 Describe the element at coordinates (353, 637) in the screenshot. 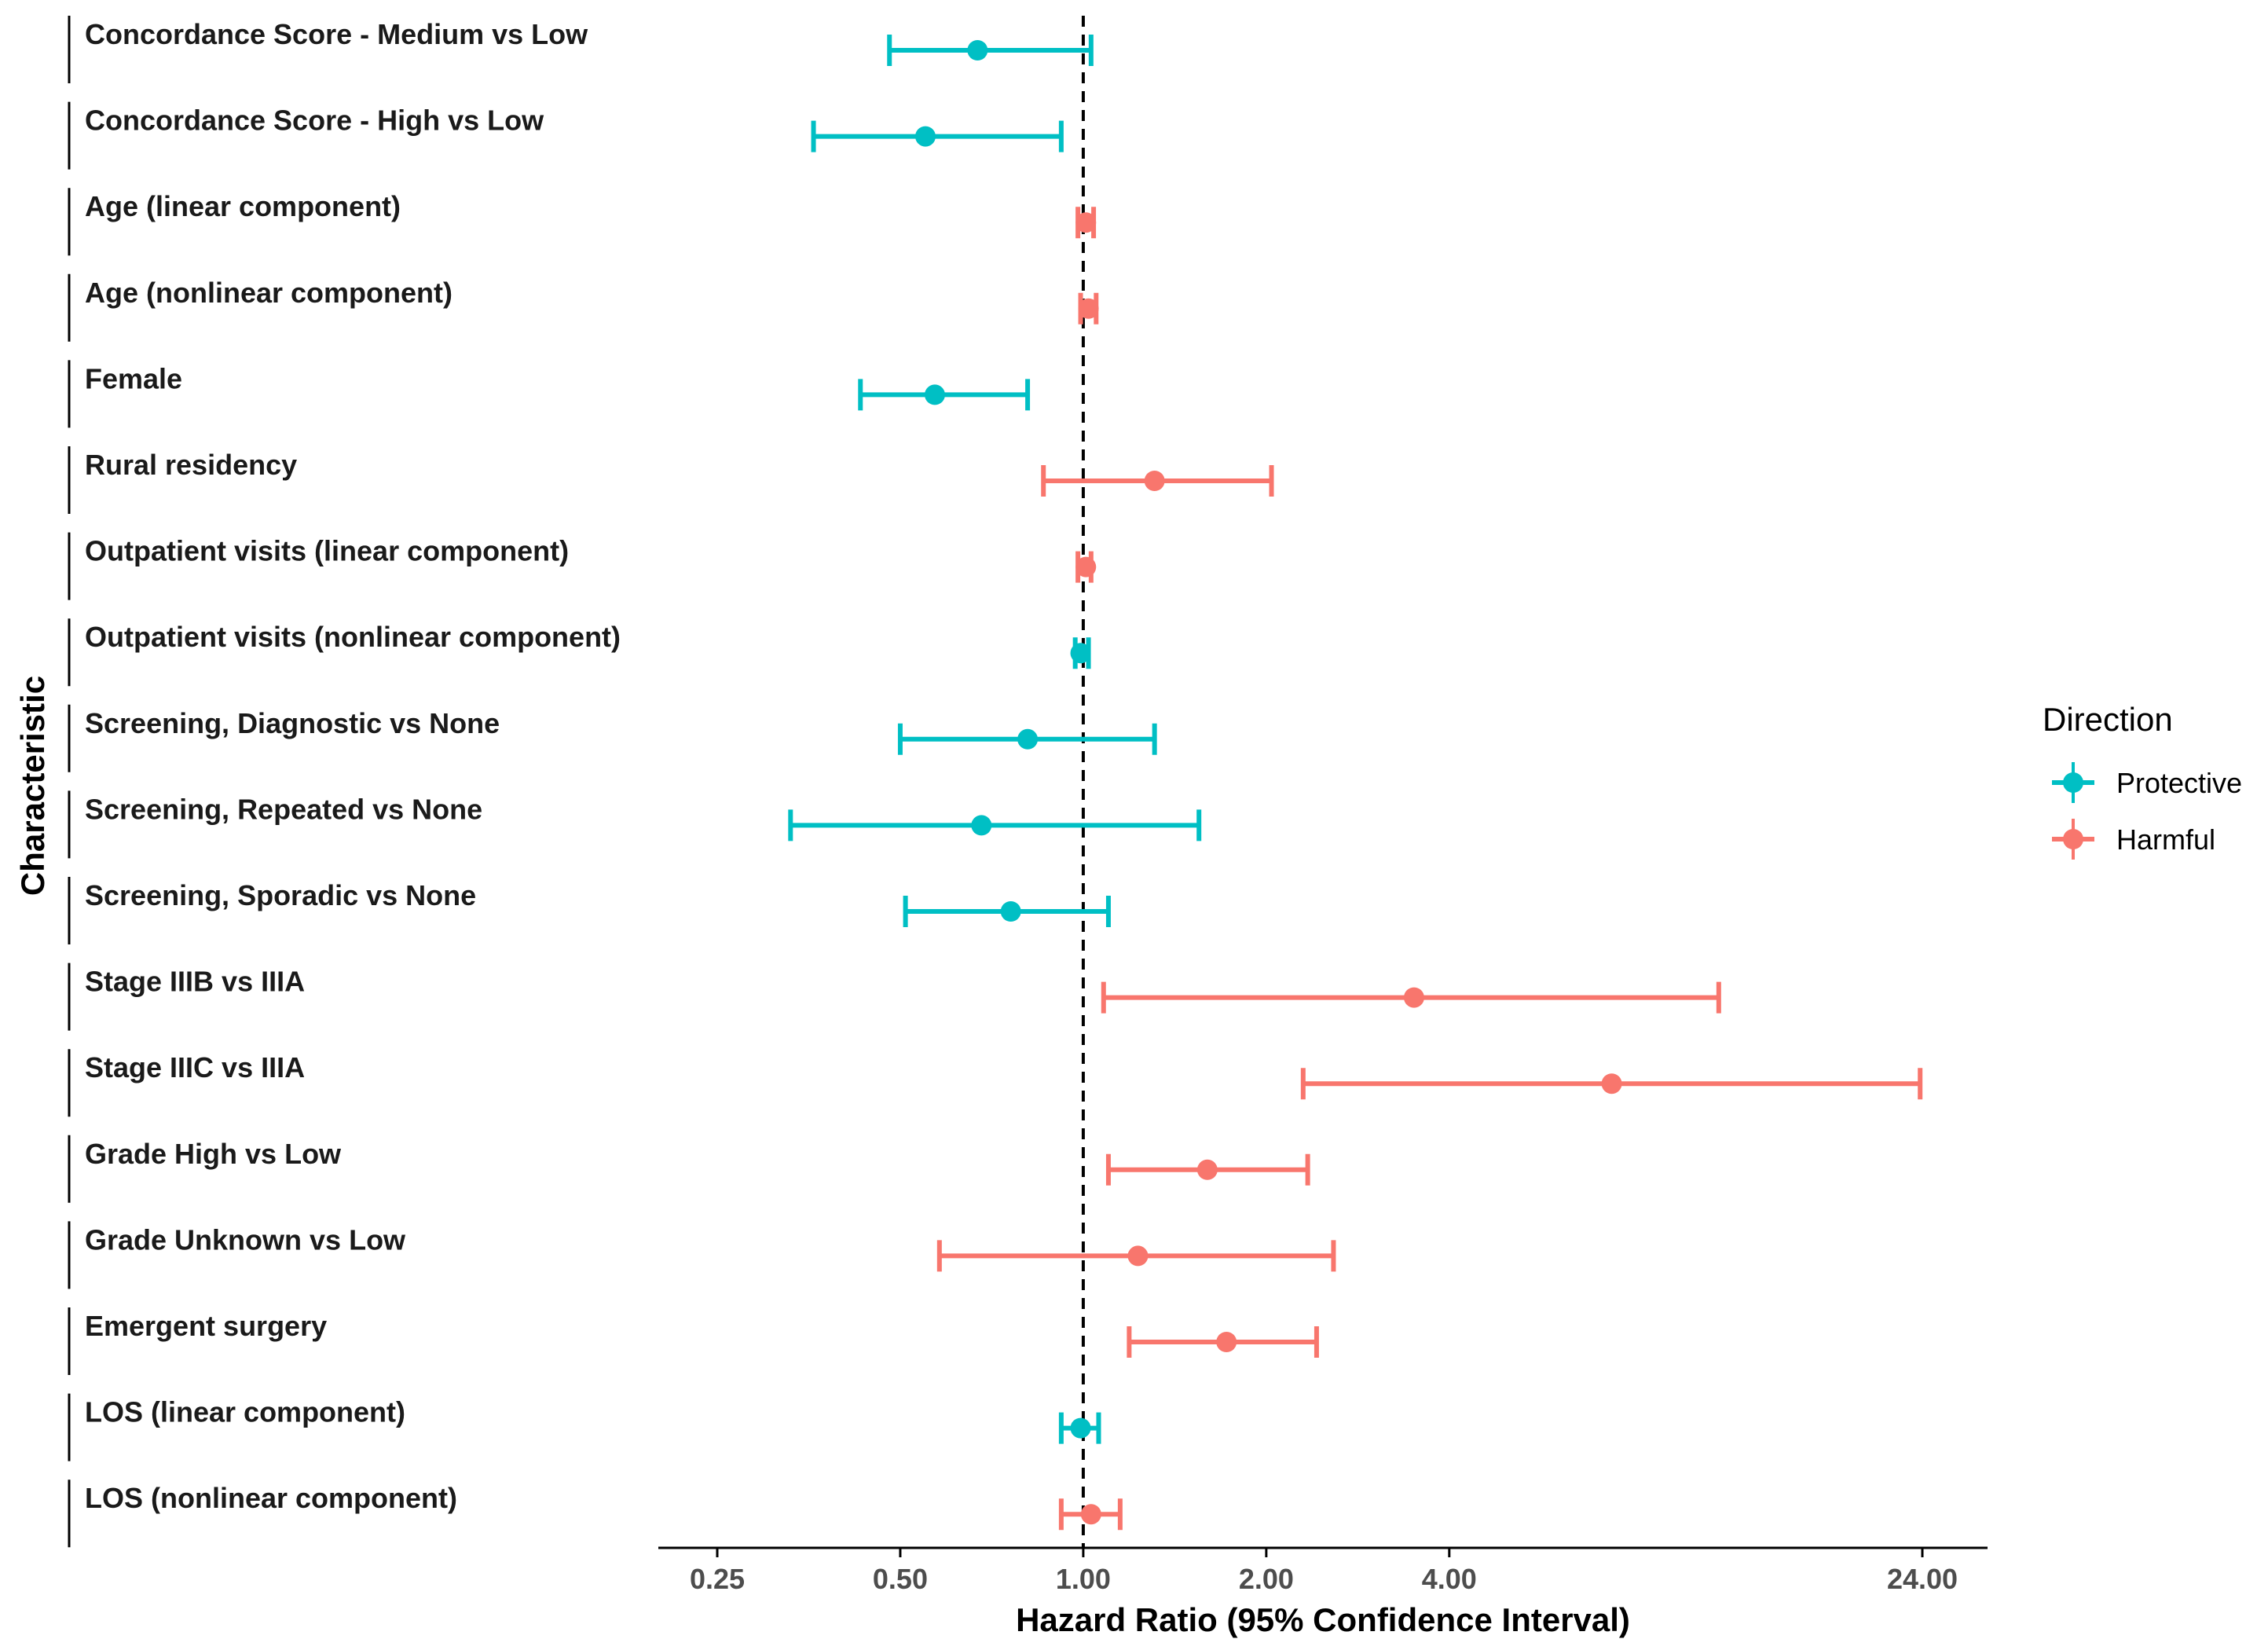

I see `row-label: Outpatient visits (nonlinear component)` at that location.